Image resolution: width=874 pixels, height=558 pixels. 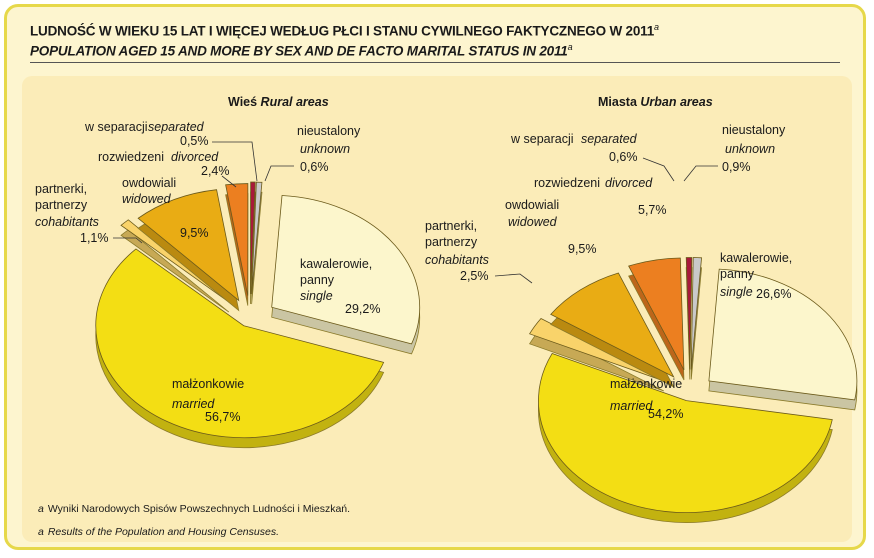 I want to click on title-rule, so click(x=435, y=62).